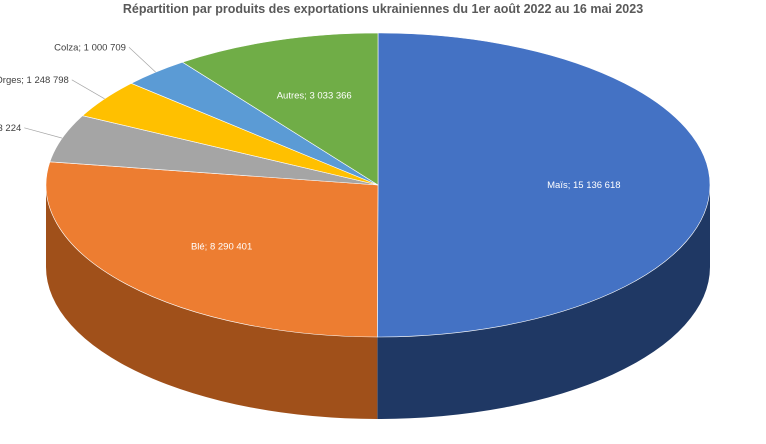 The height and width of the screenshot is (444, 766). I want to click on data-label-colza: Colza; 1 000 709, so click(90, 47).